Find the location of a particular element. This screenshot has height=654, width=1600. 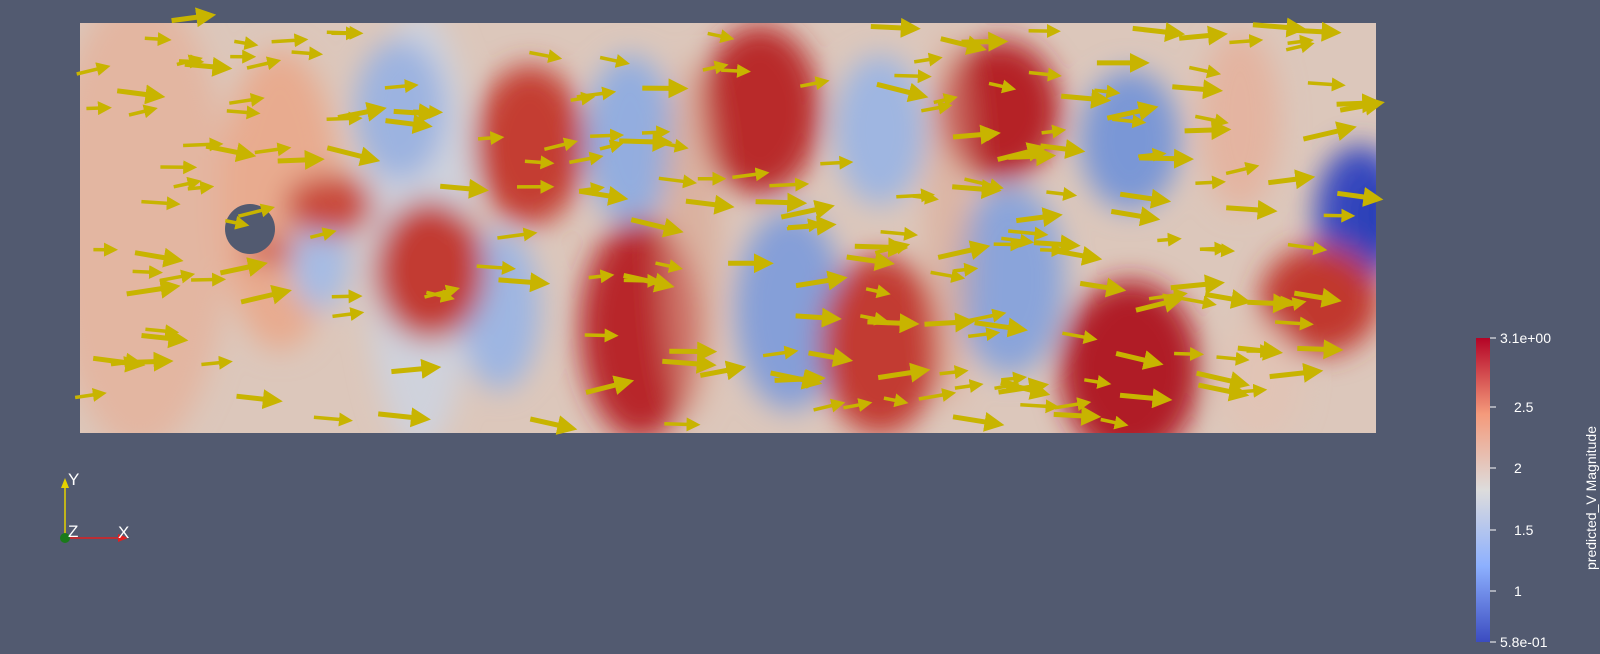

colorbar-title: predicted_V Magnitude is located at coordinates (1591, 498).